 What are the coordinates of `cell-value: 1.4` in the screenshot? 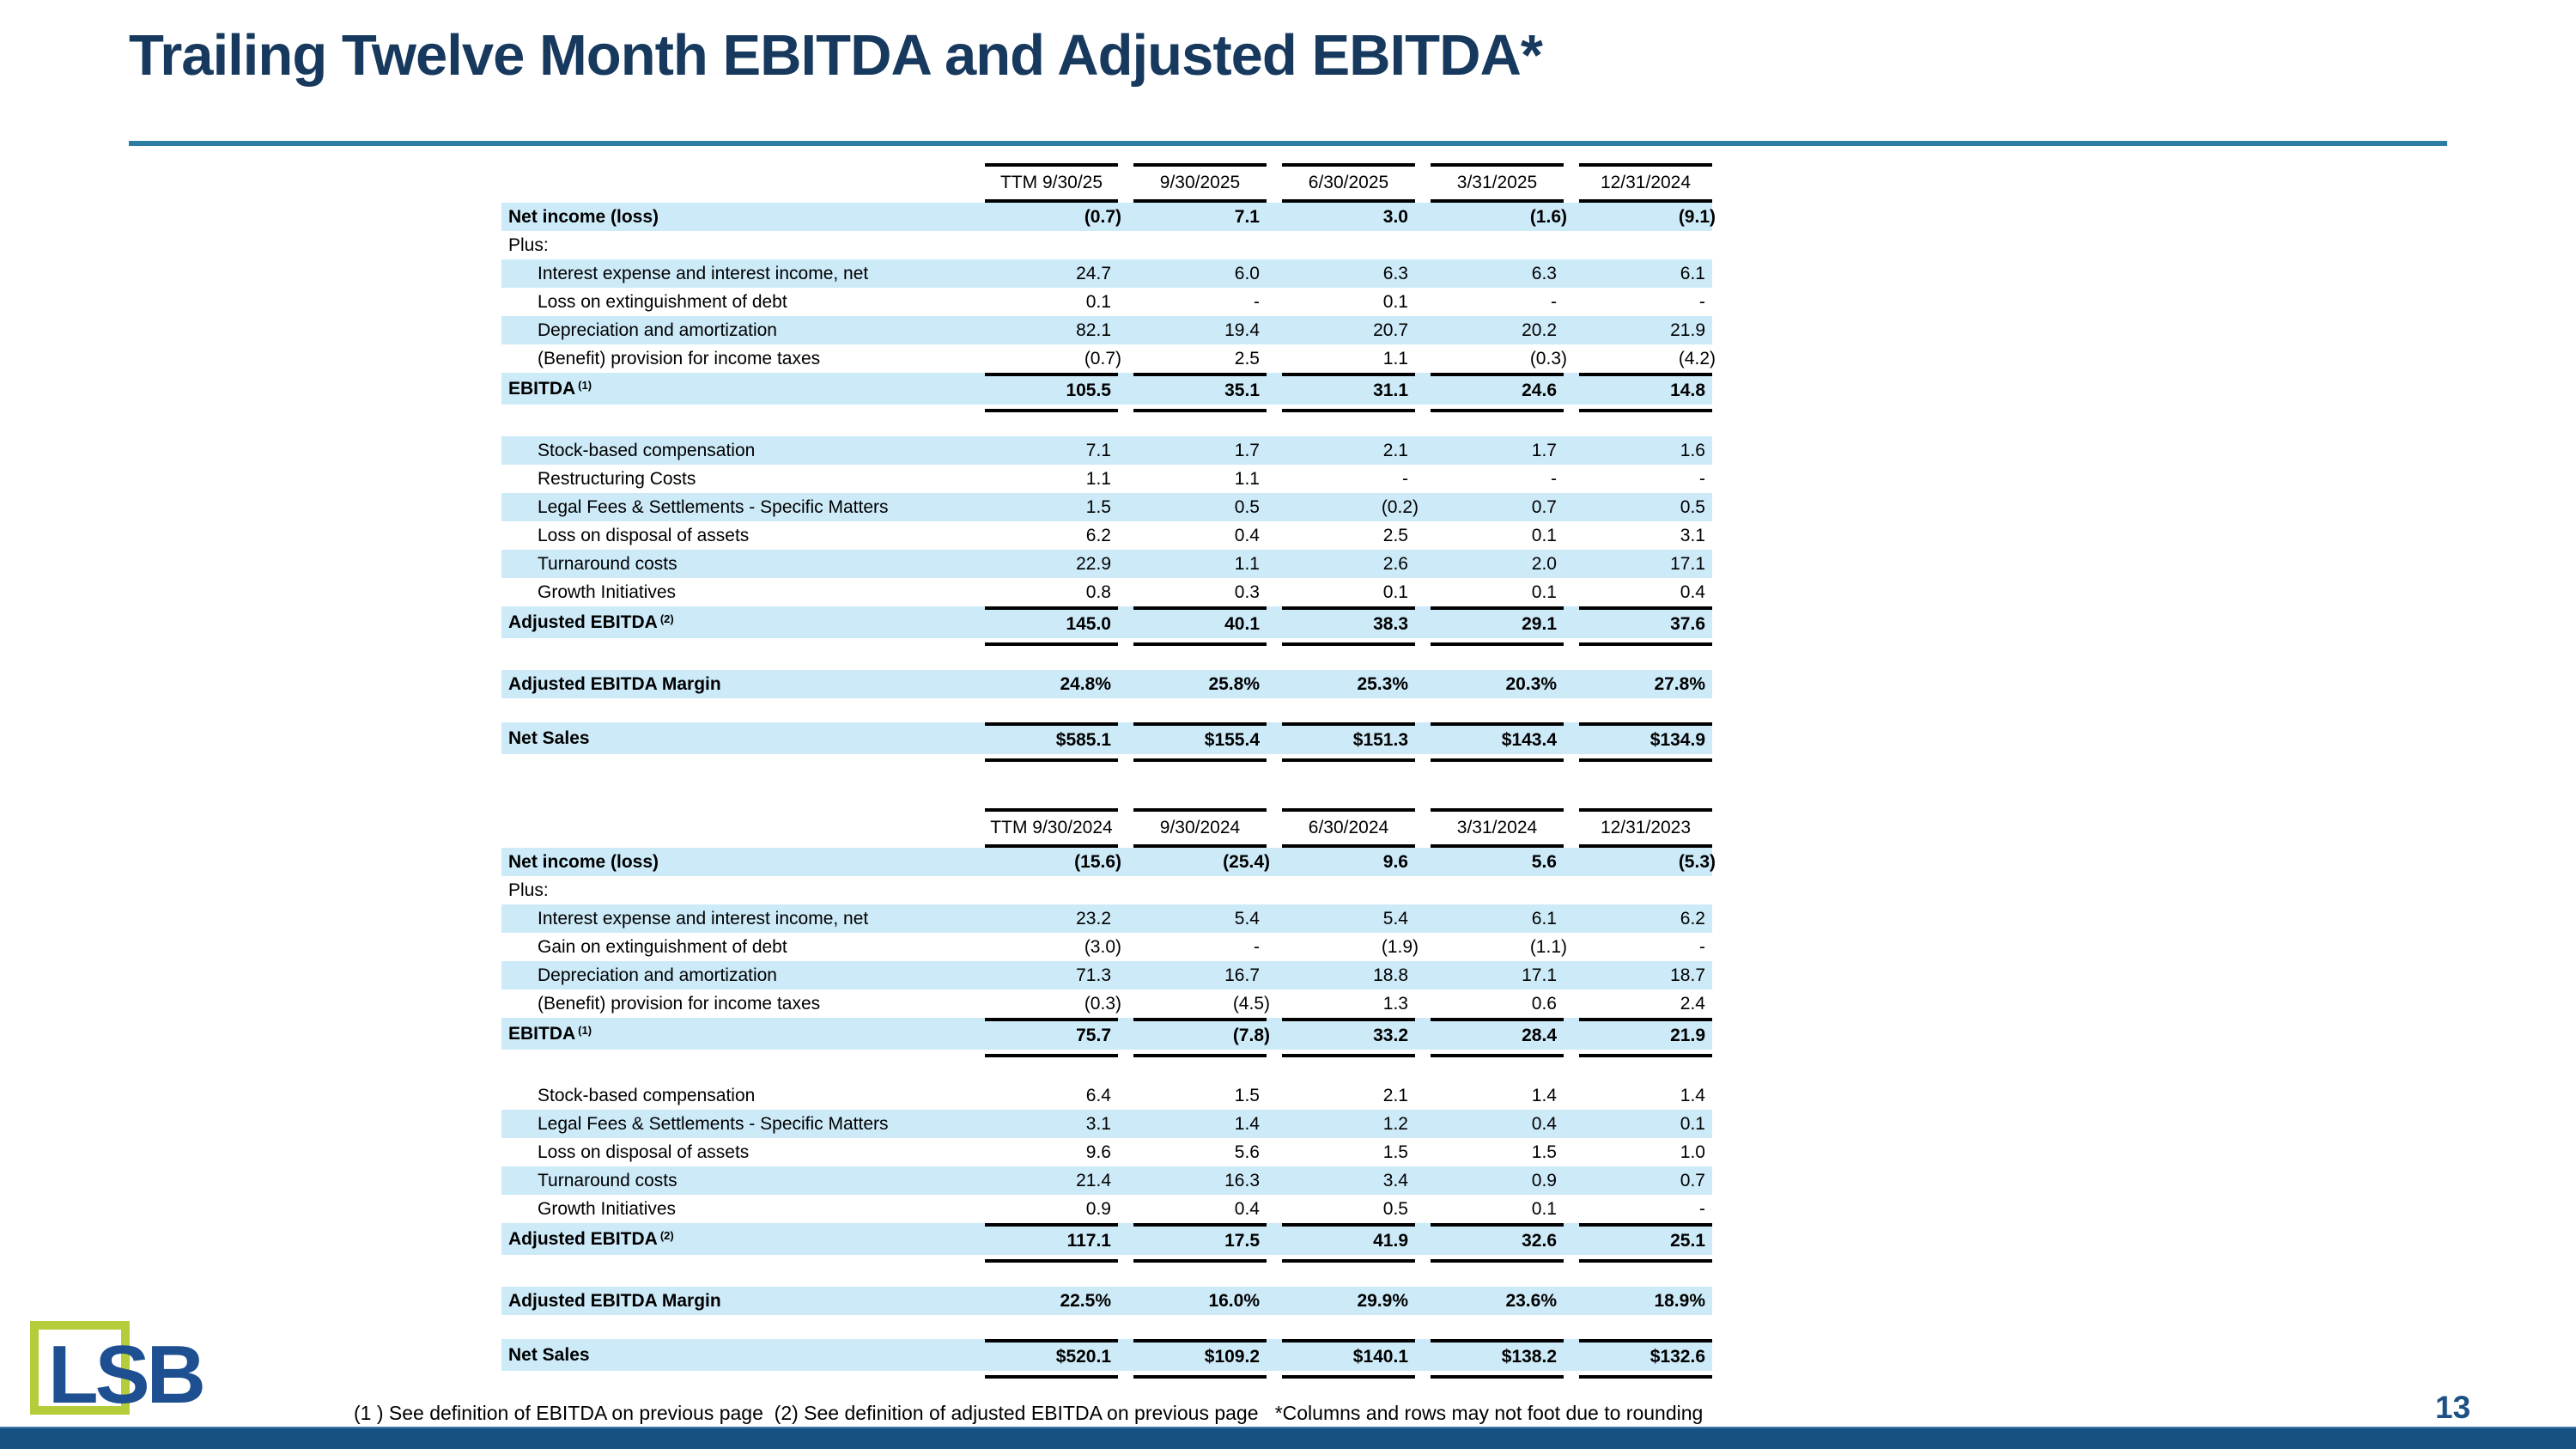 It's located at (1544, 1095).